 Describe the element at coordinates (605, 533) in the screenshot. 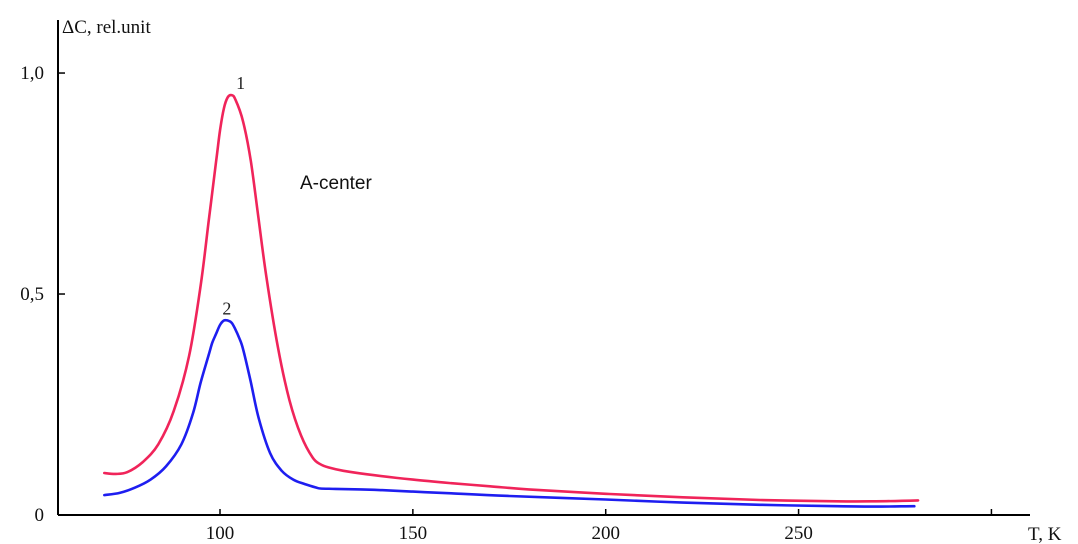

I see `x-tick-label: 200` at that location.